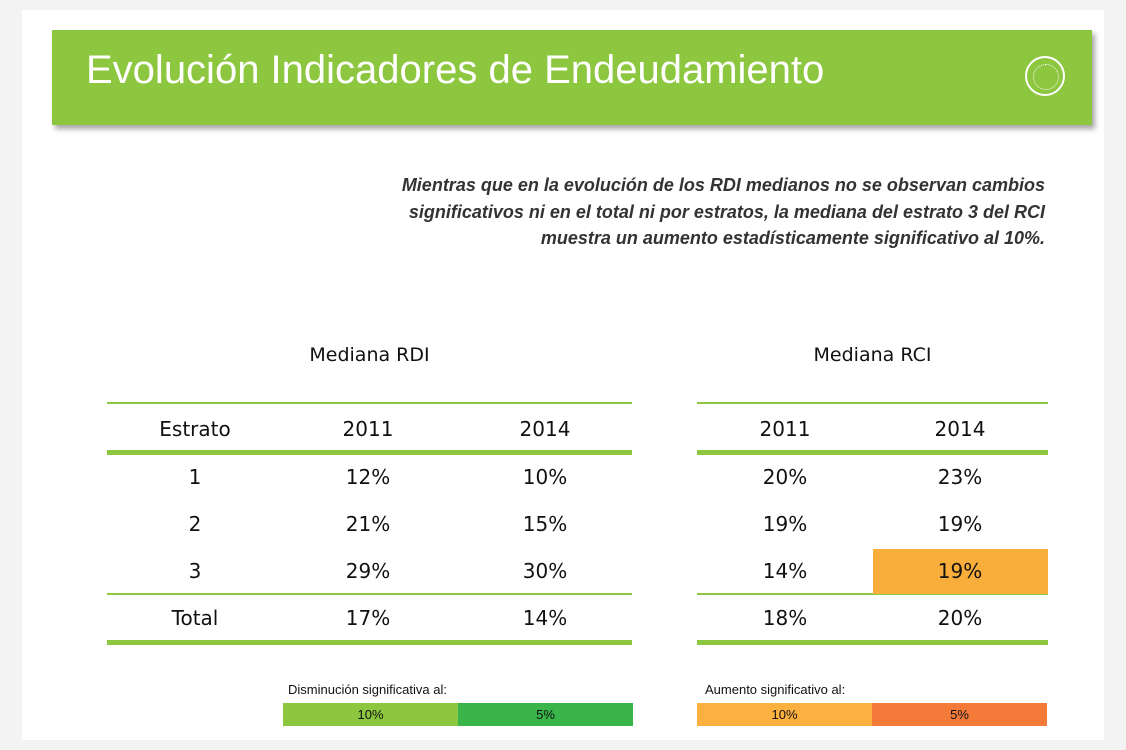  I want to click on title: Evolución Indicadores de Endeudamiento, so click(455, 70).